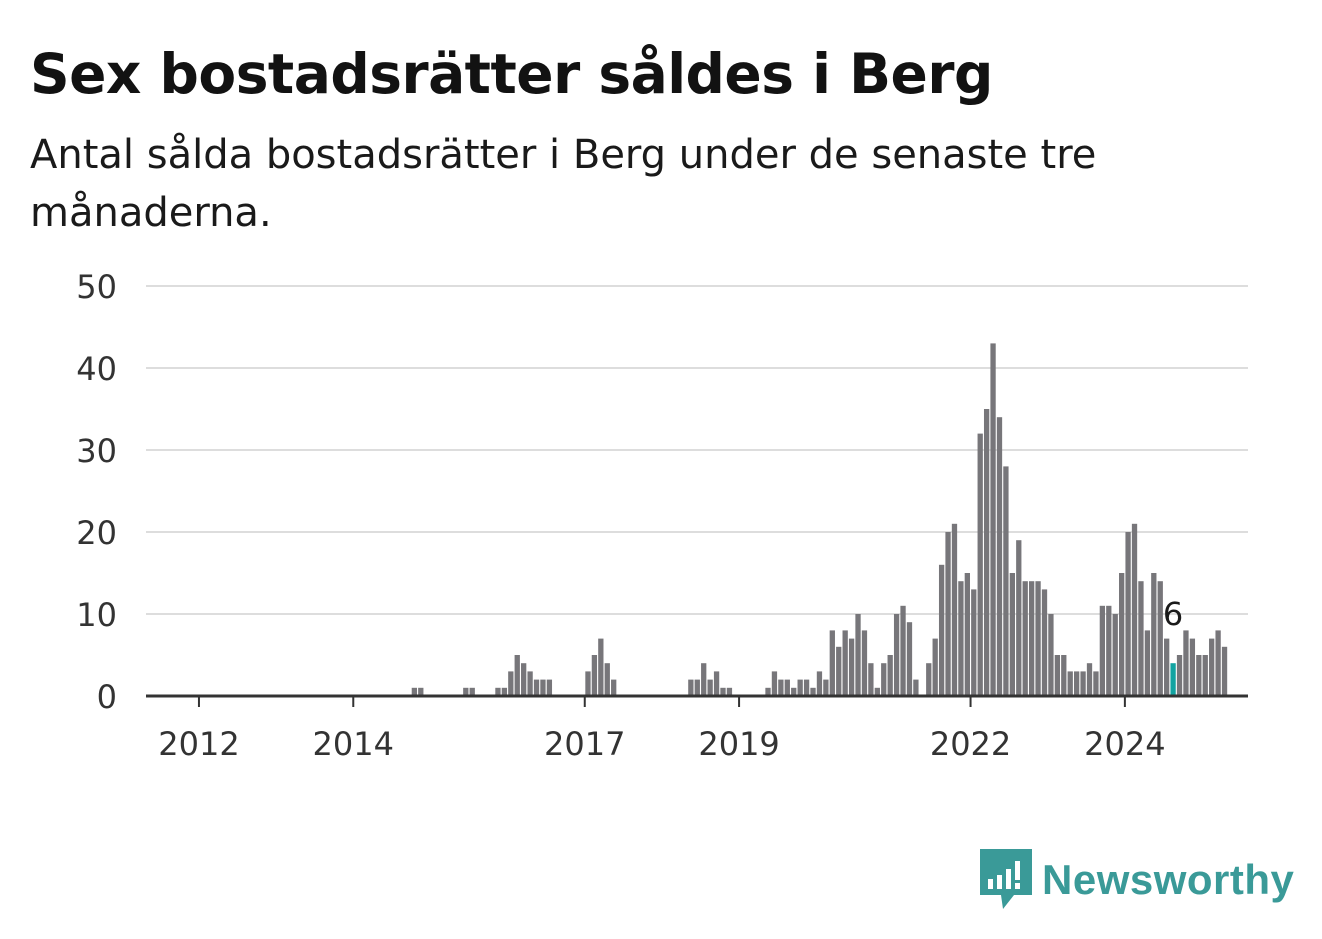  Describe the element at coordinates (96, 533) in the screenshot. I see `y-tick-label: 20` at that location.